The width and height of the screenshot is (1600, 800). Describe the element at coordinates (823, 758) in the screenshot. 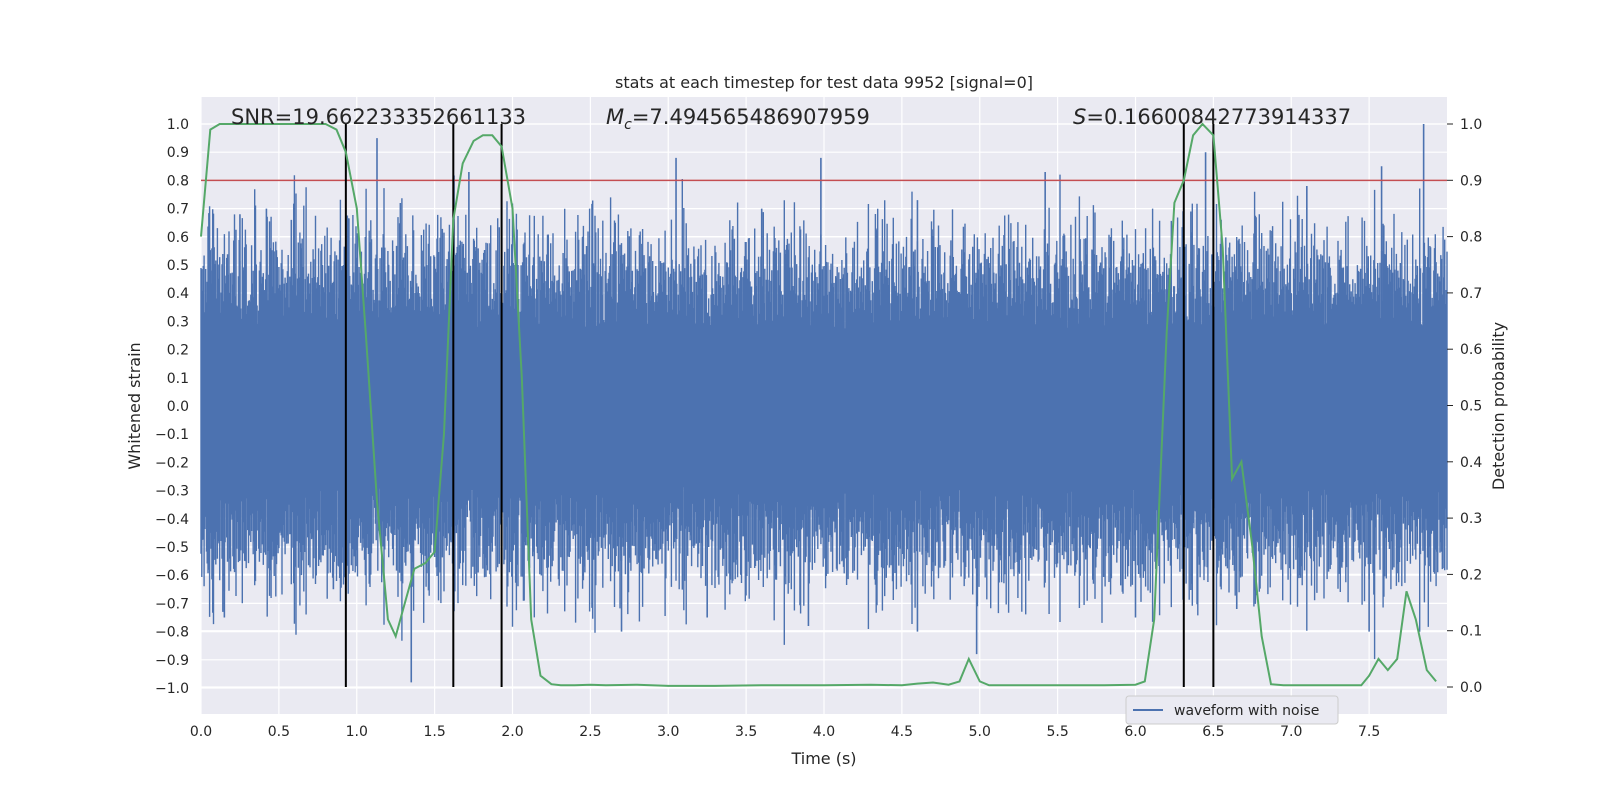

I see `x-axis-label: Time (s)` at that location.